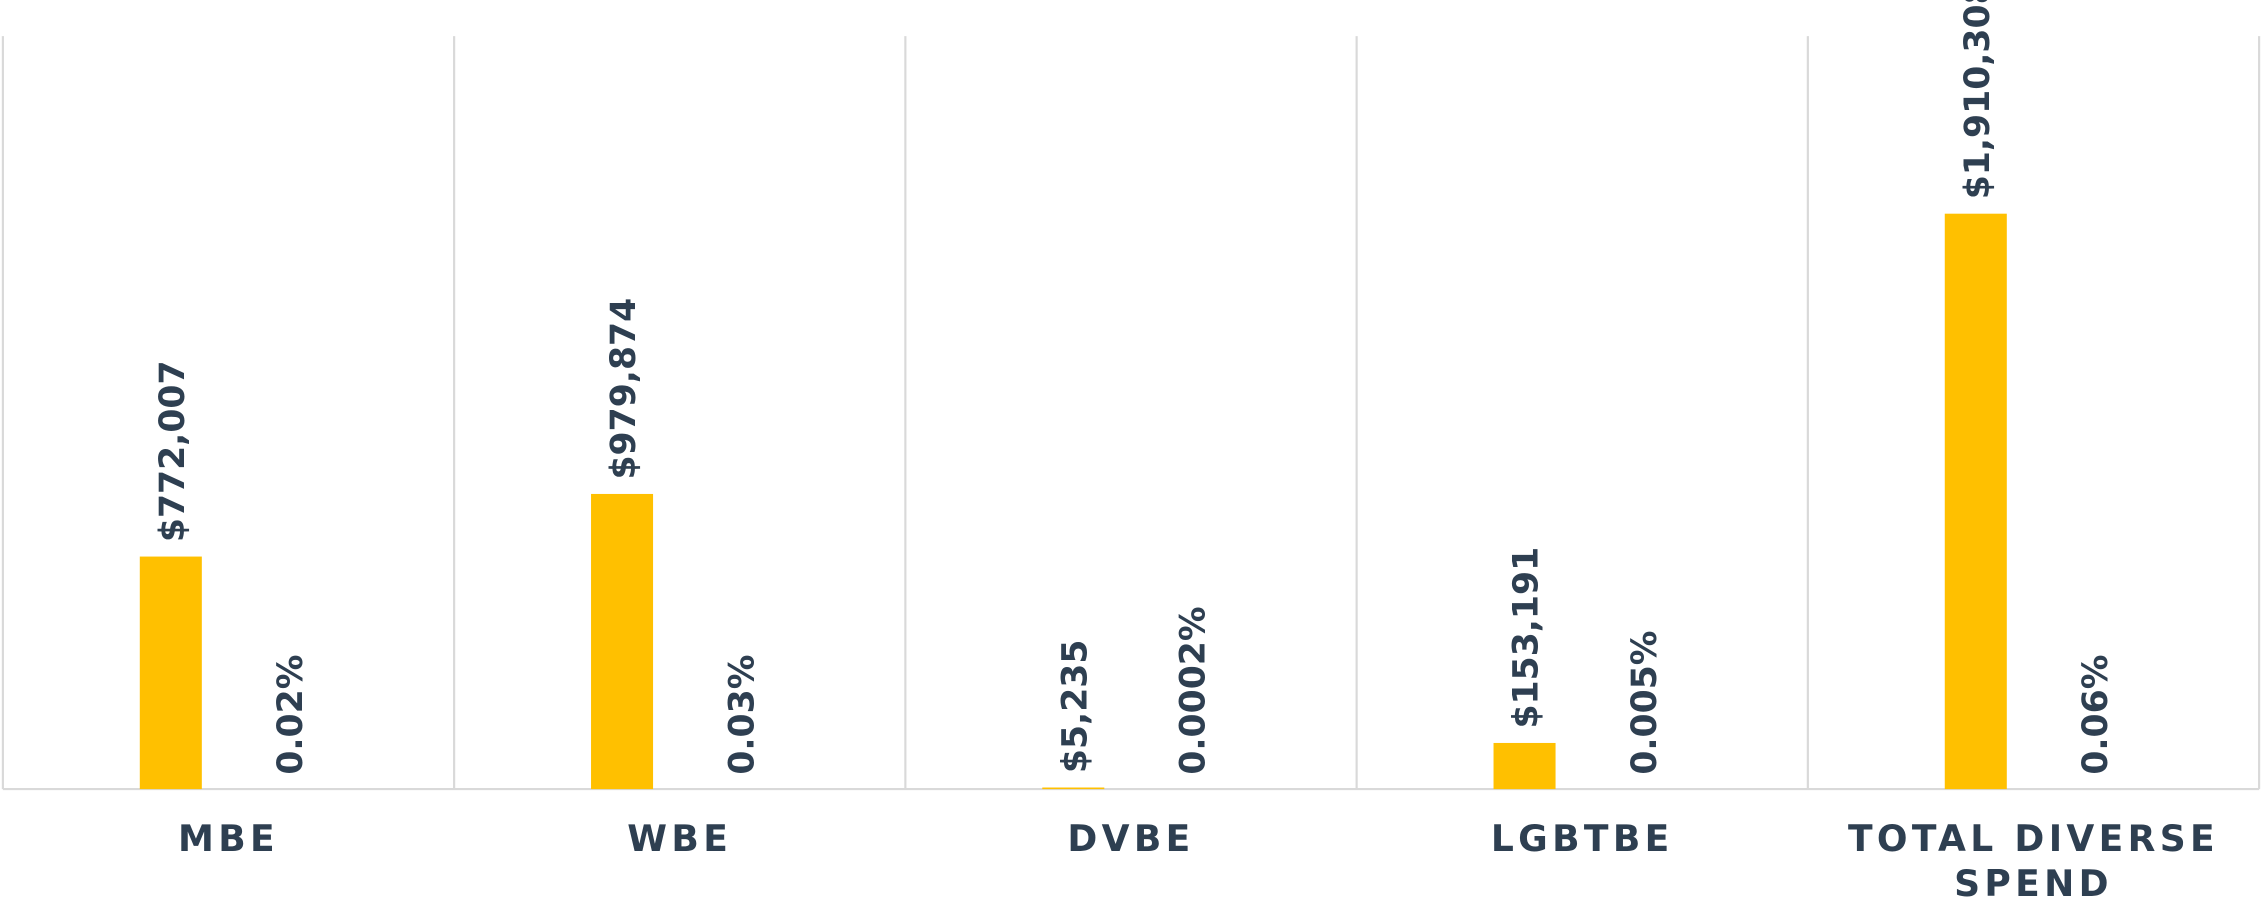 The image size is (2262, 911). I want to click on data-label: 0.0002%, so click(1194, 690).